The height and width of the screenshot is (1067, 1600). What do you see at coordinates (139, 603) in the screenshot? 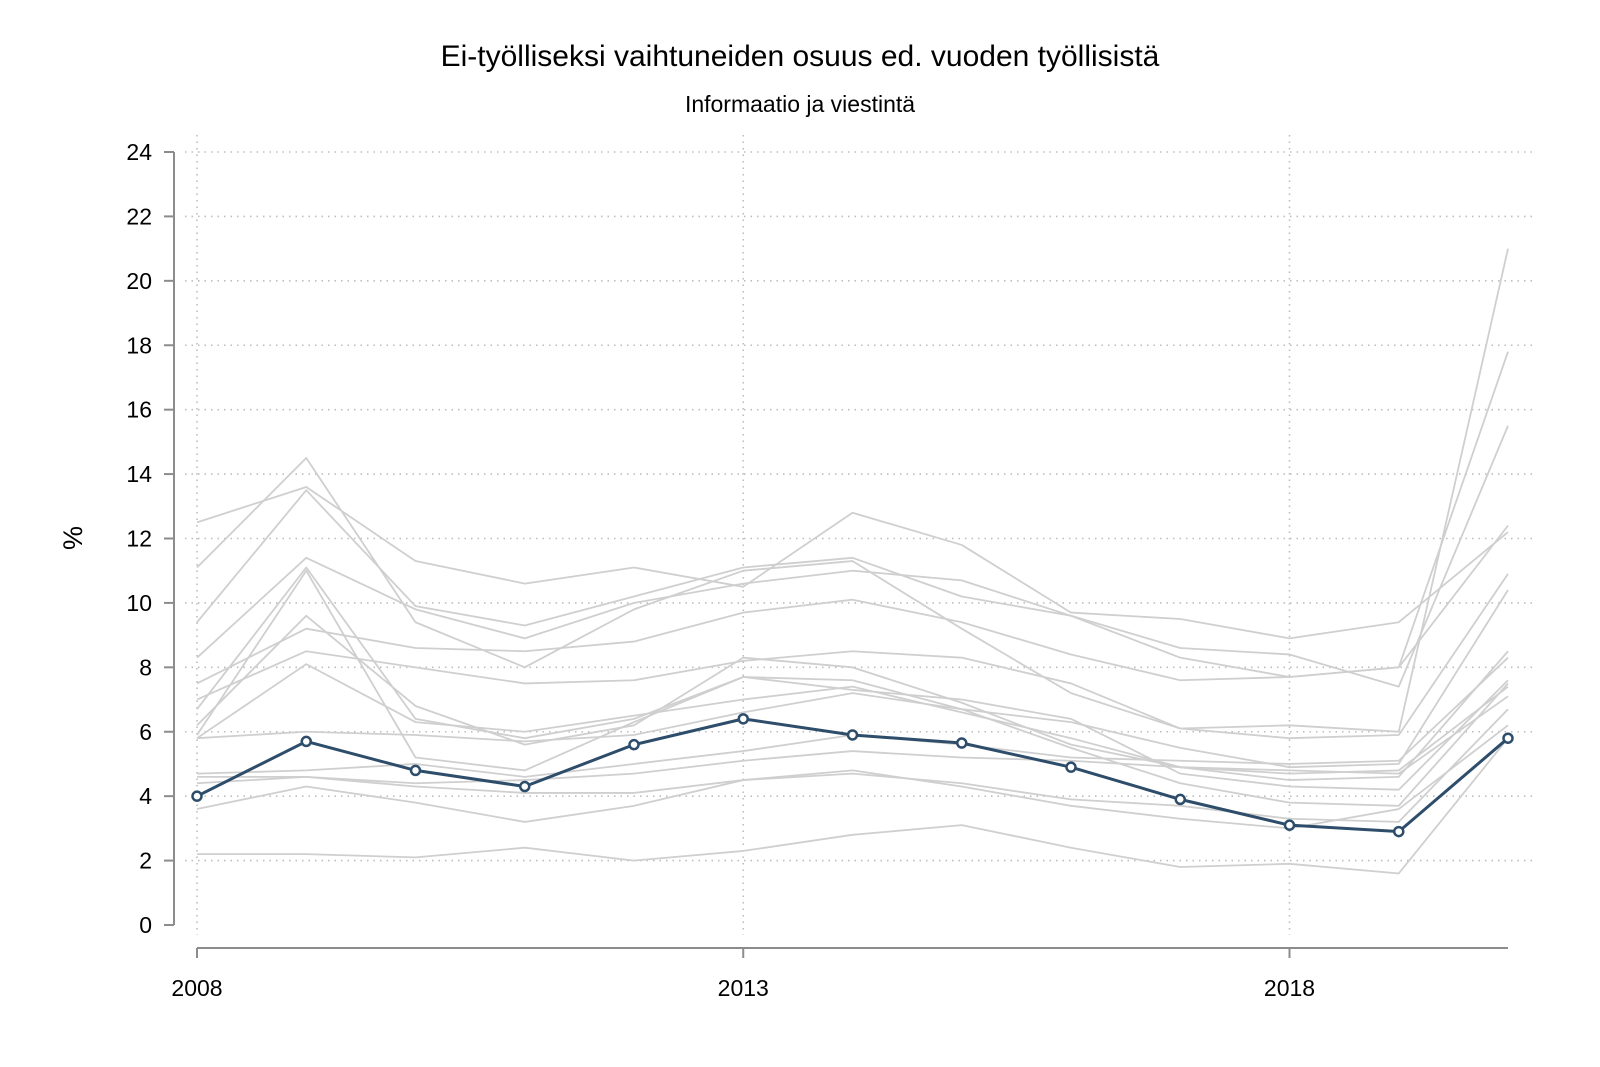
I see `y-tick-label: 10` at bounding box center [139, 603].